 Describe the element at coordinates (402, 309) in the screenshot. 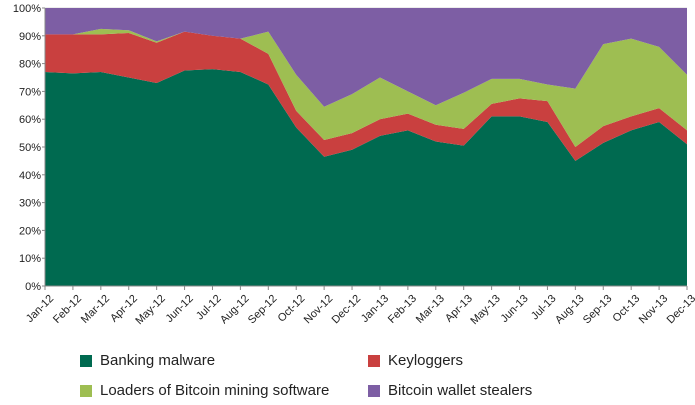

I see `x-tick-label: Feb-13` at that location.